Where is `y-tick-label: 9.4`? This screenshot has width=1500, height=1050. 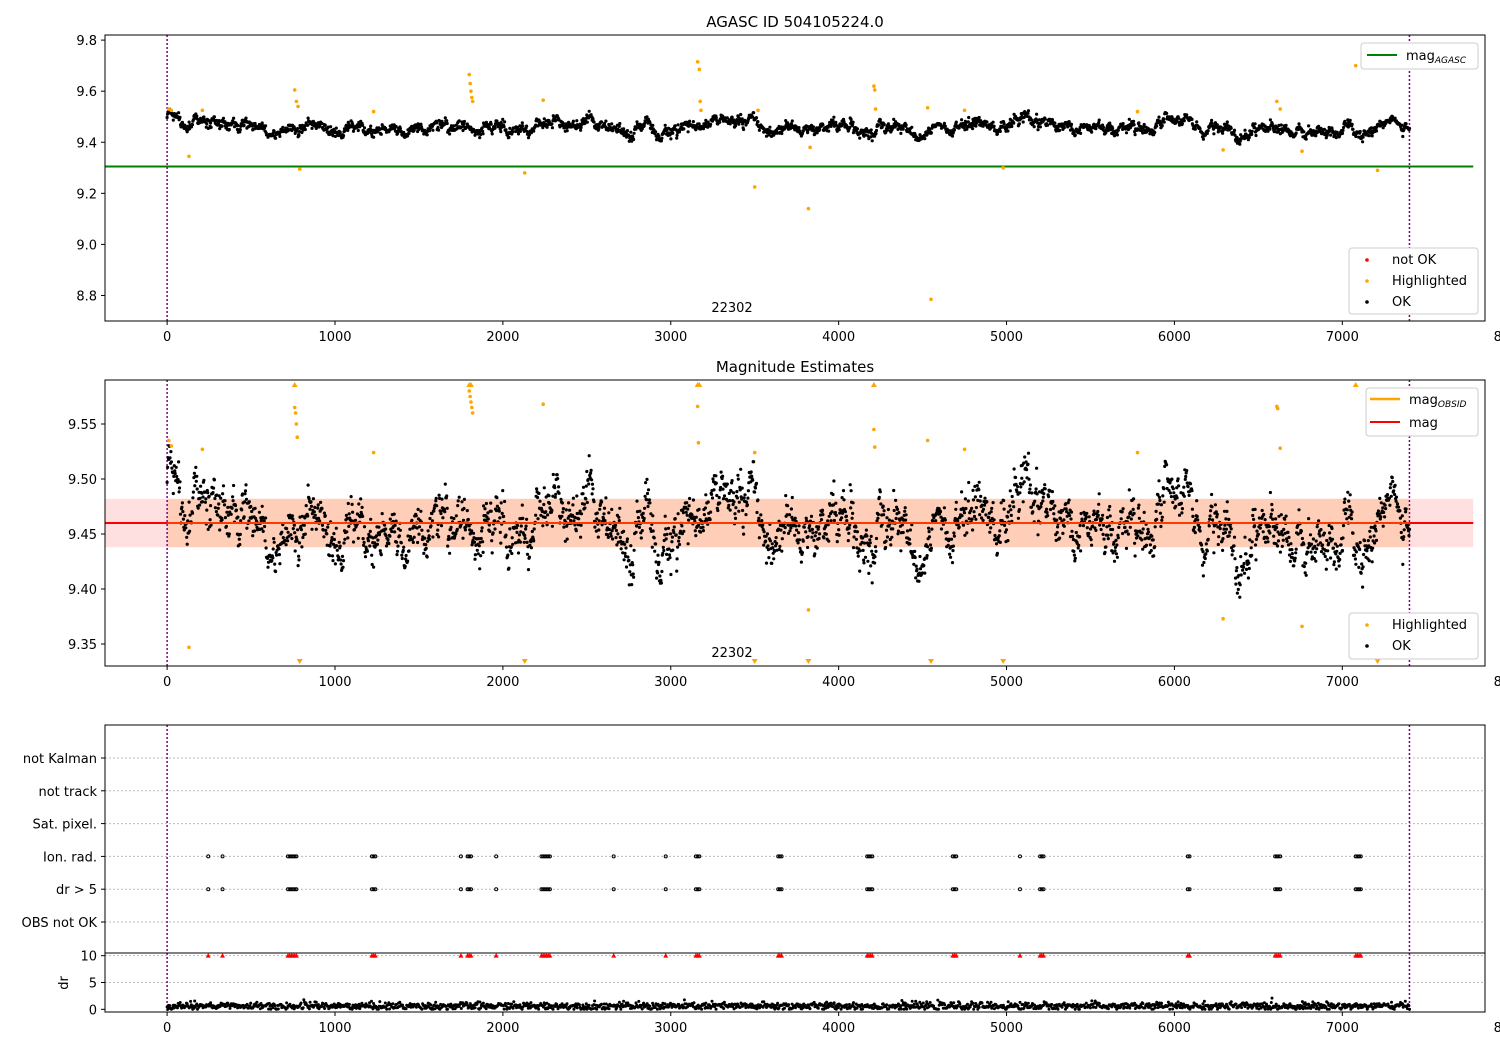
y-tick-label: 9.4 is located at coordinates (86, 143).